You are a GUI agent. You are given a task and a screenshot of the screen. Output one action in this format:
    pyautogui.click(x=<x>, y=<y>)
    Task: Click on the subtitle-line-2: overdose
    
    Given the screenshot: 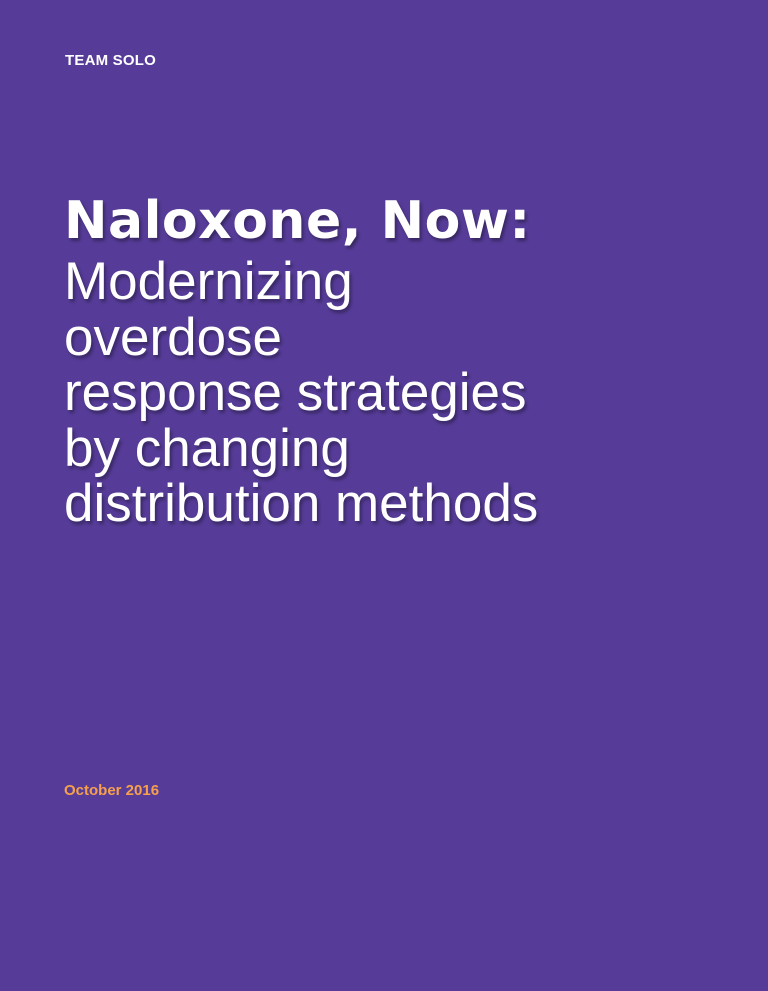 What is the action you would take?
    pyautogui.click(x=173, y=337)
    